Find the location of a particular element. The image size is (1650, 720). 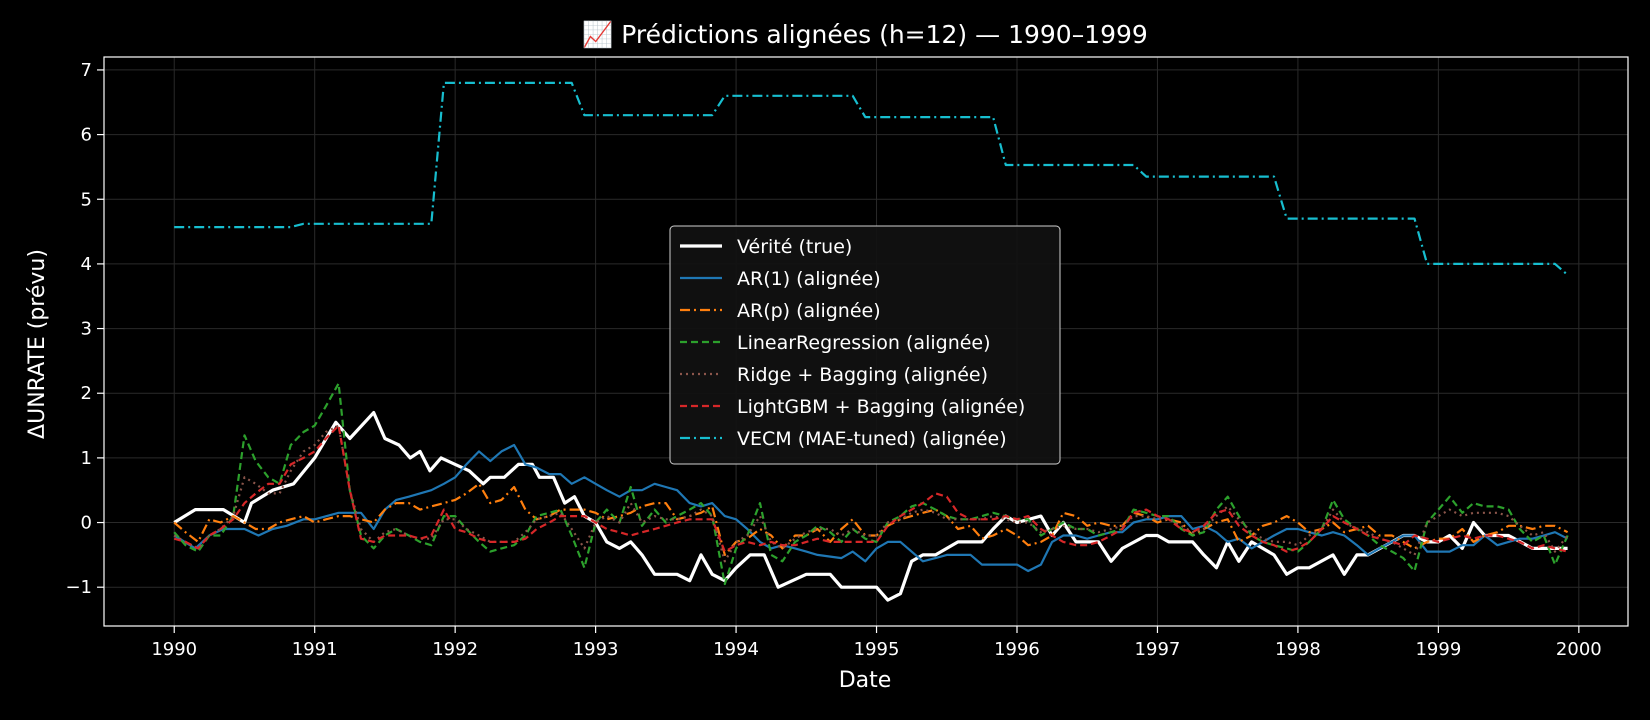

legend-label-6: LightGBM + Bagging (alignée) is located at coordinates (881, 407).